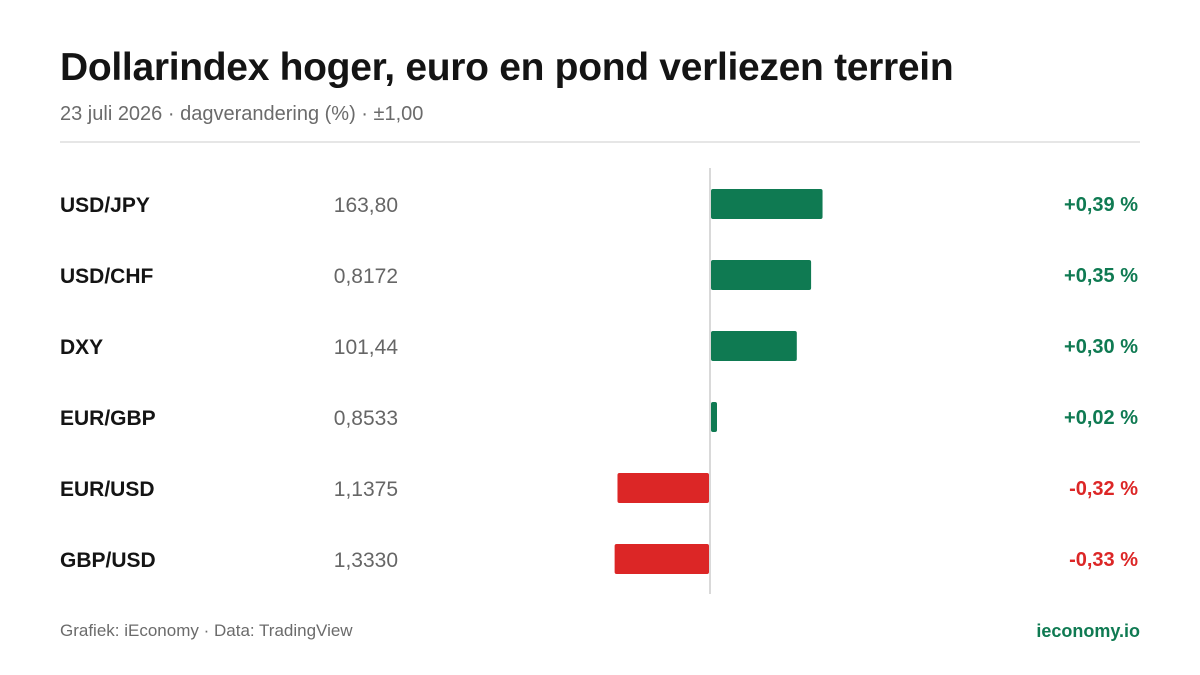 The image size is (1200, 675). Describe the element at coordinates (105, 205) in the screenshot. I see `pair-label: USD/JPY` at that location.